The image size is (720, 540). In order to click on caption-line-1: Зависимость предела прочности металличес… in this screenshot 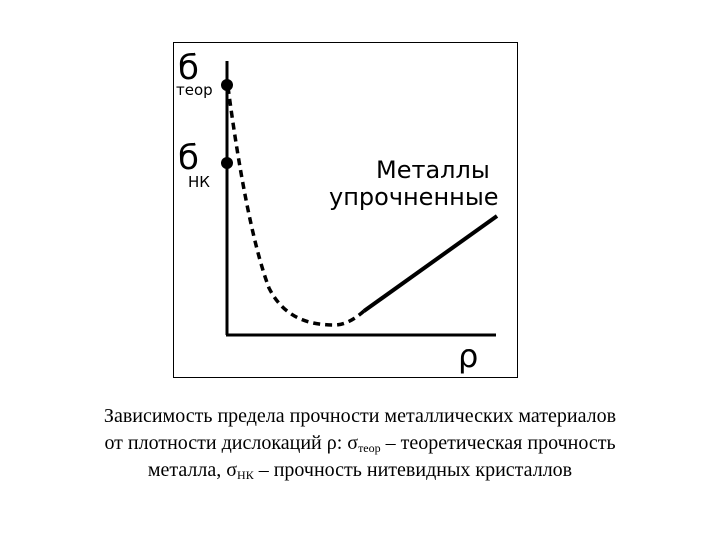, I will do `click(360, 416)`.